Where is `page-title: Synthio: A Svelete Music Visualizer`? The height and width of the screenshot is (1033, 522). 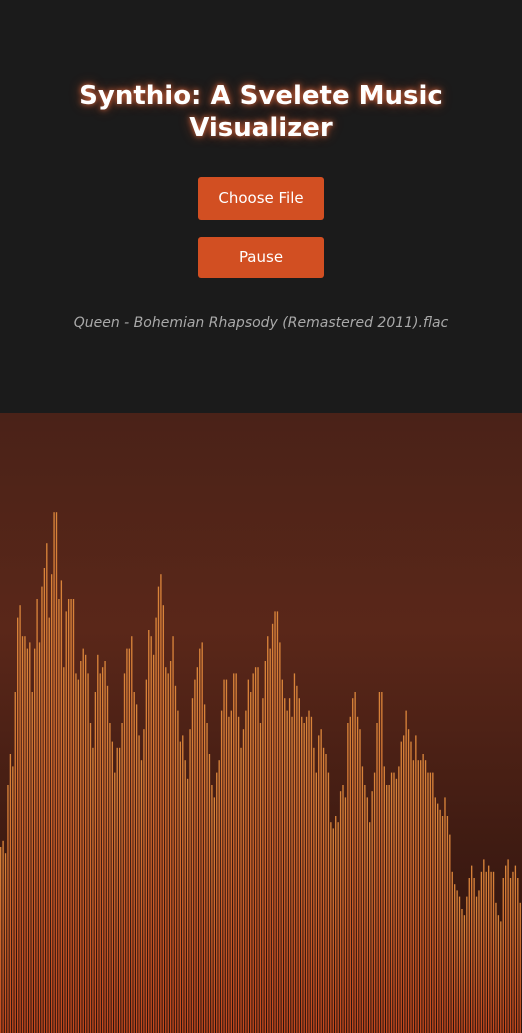 page-title: Synthio: A Svelete Music Visualizer is located at coordinates (261, 112).